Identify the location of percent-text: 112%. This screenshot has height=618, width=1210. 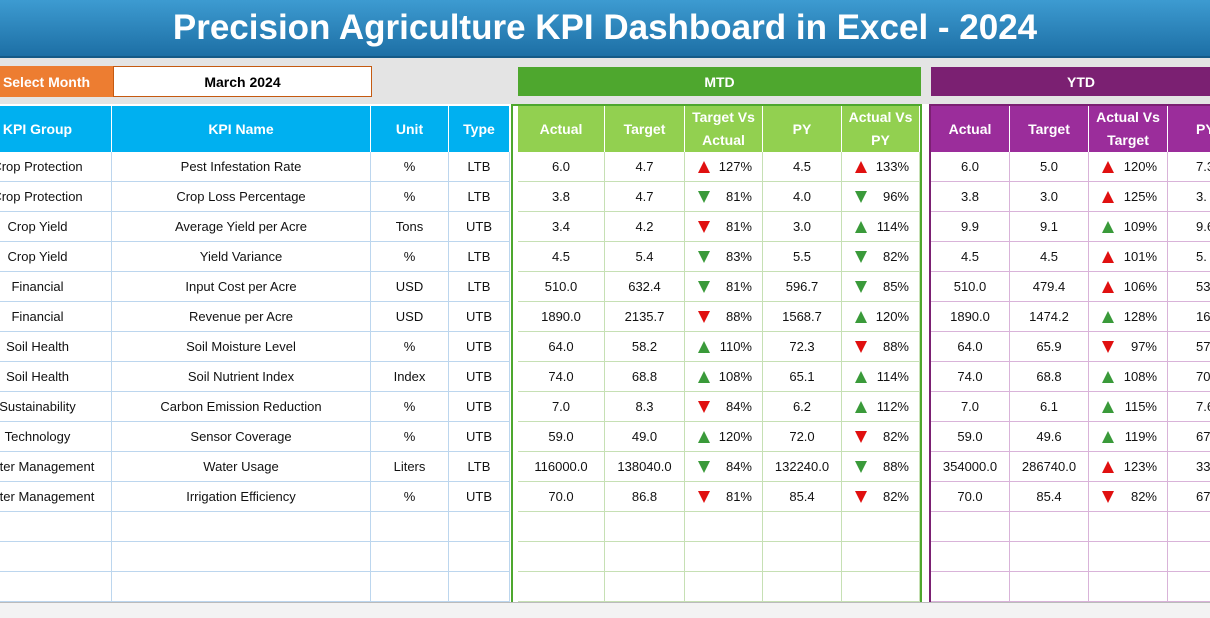
(892, 406).